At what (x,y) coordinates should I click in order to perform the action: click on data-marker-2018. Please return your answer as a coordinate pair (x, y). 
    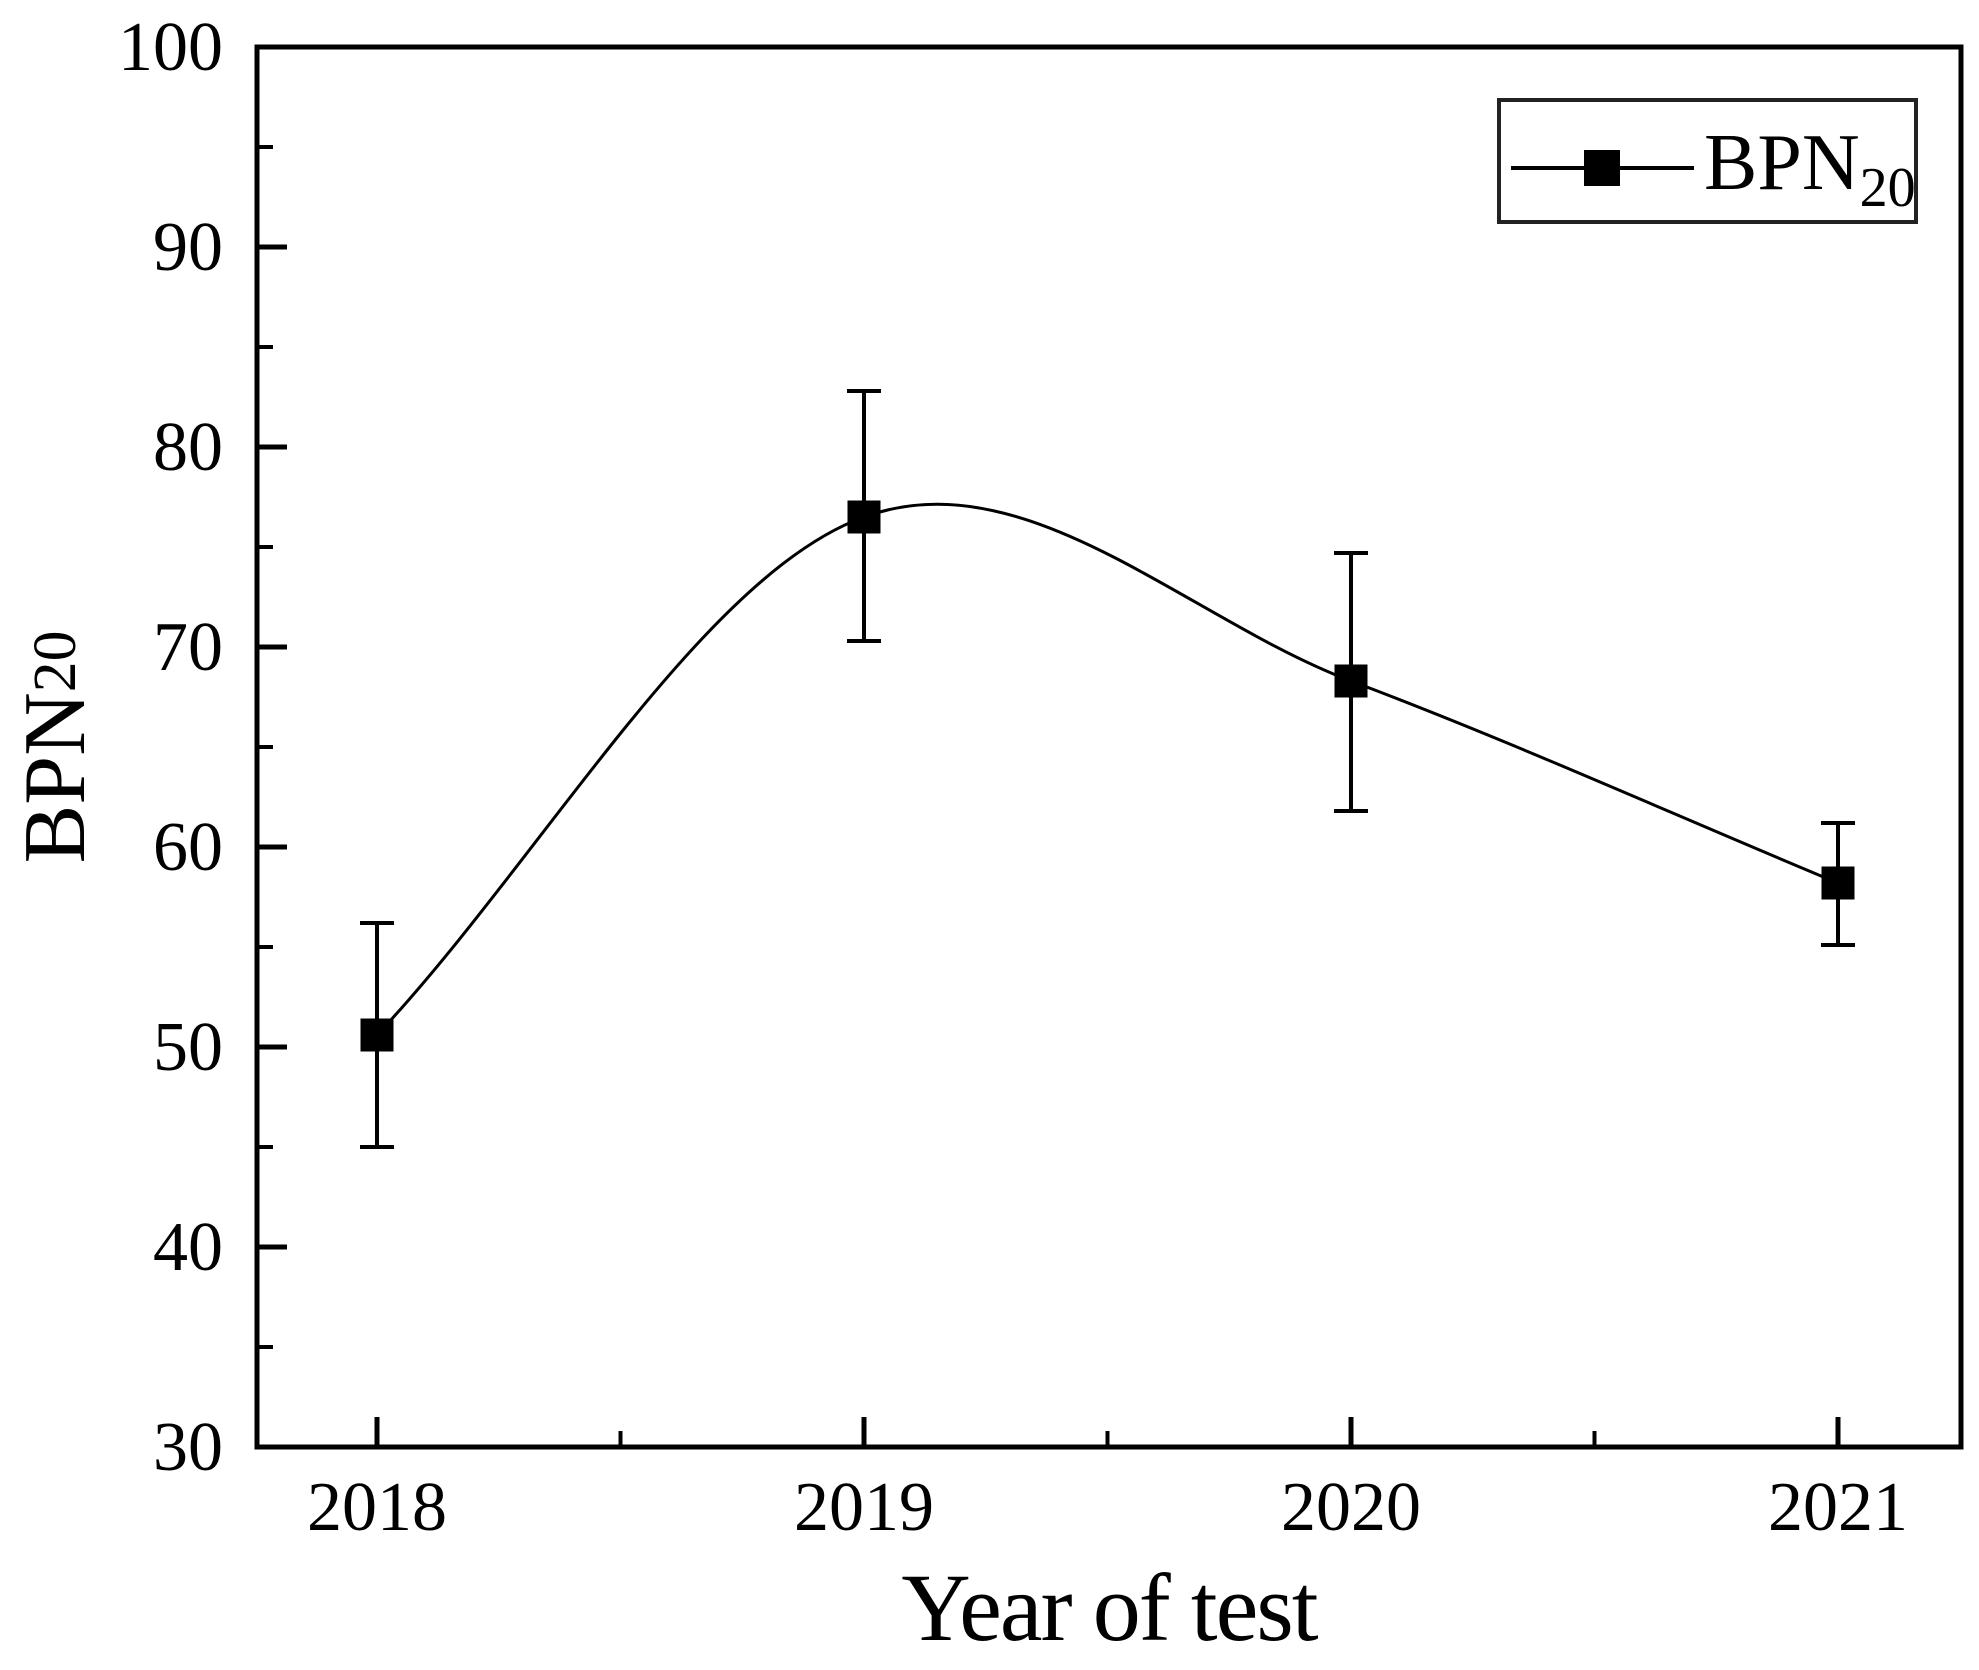
    Looking at the image, I should click on (377, 1035).